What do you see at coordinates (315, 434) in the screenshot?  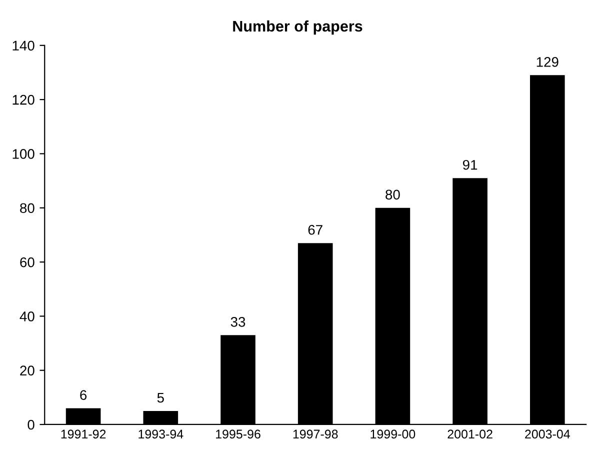 I see `x-tick-label: 1997-98` at bounding box center [315, 434].